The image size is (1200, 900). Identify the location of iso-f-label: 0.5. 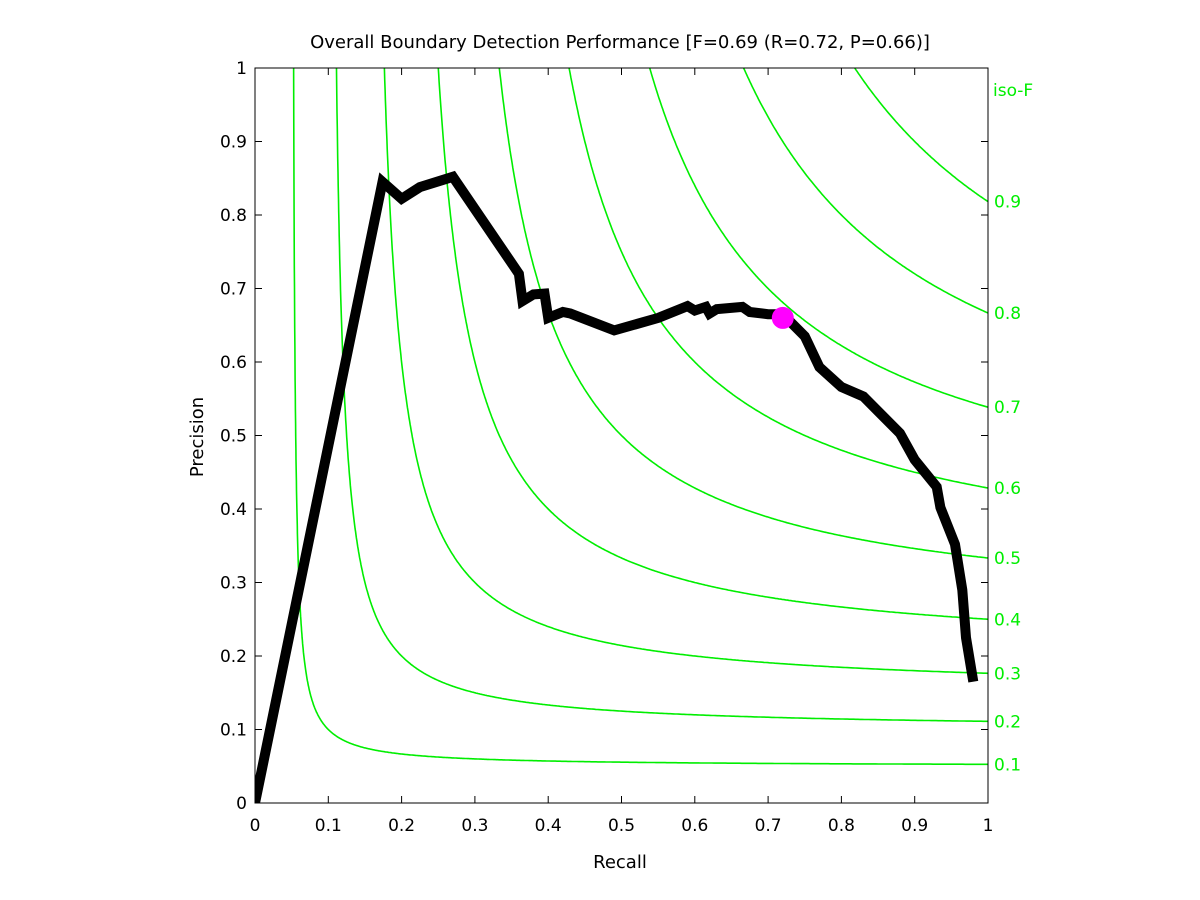
(1007, 559).